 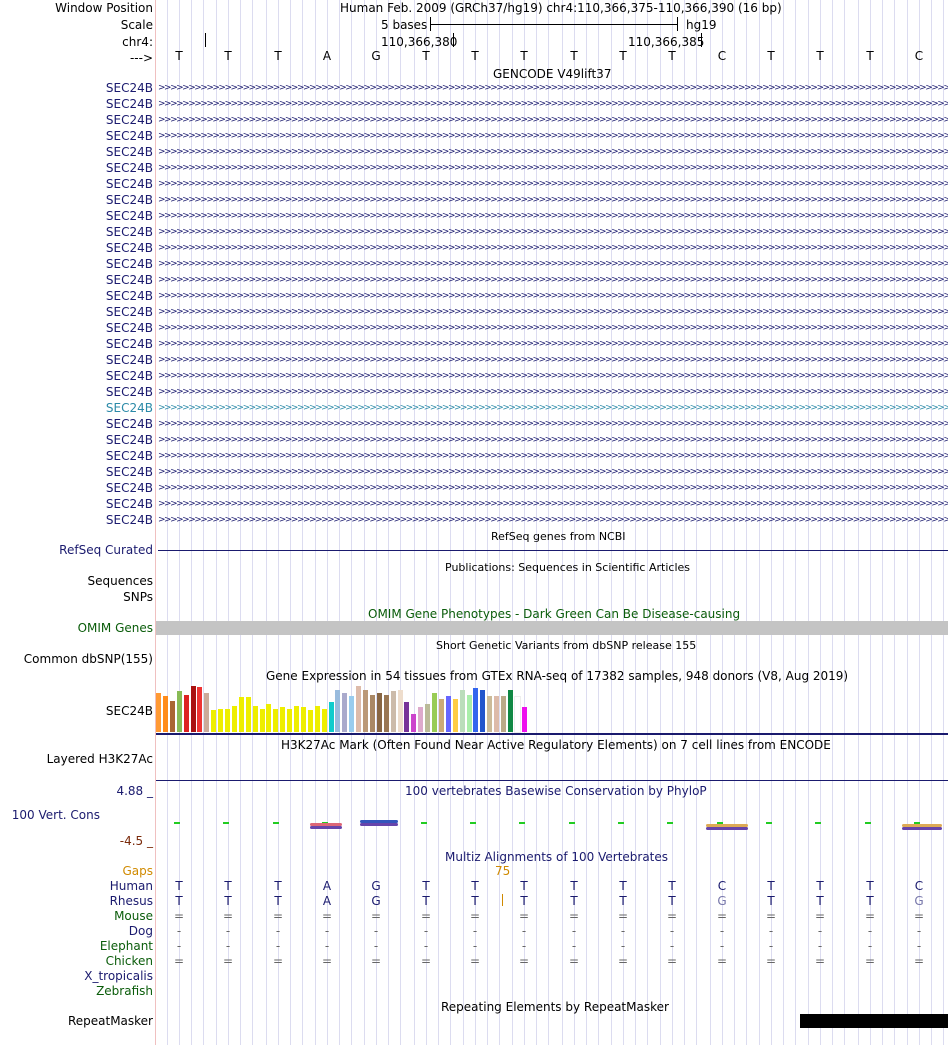 What do you see at coordinates (115, 628) in the screenshot?
I see `omim-track-label: OMIM Genes` at bounding box center [115, 628].